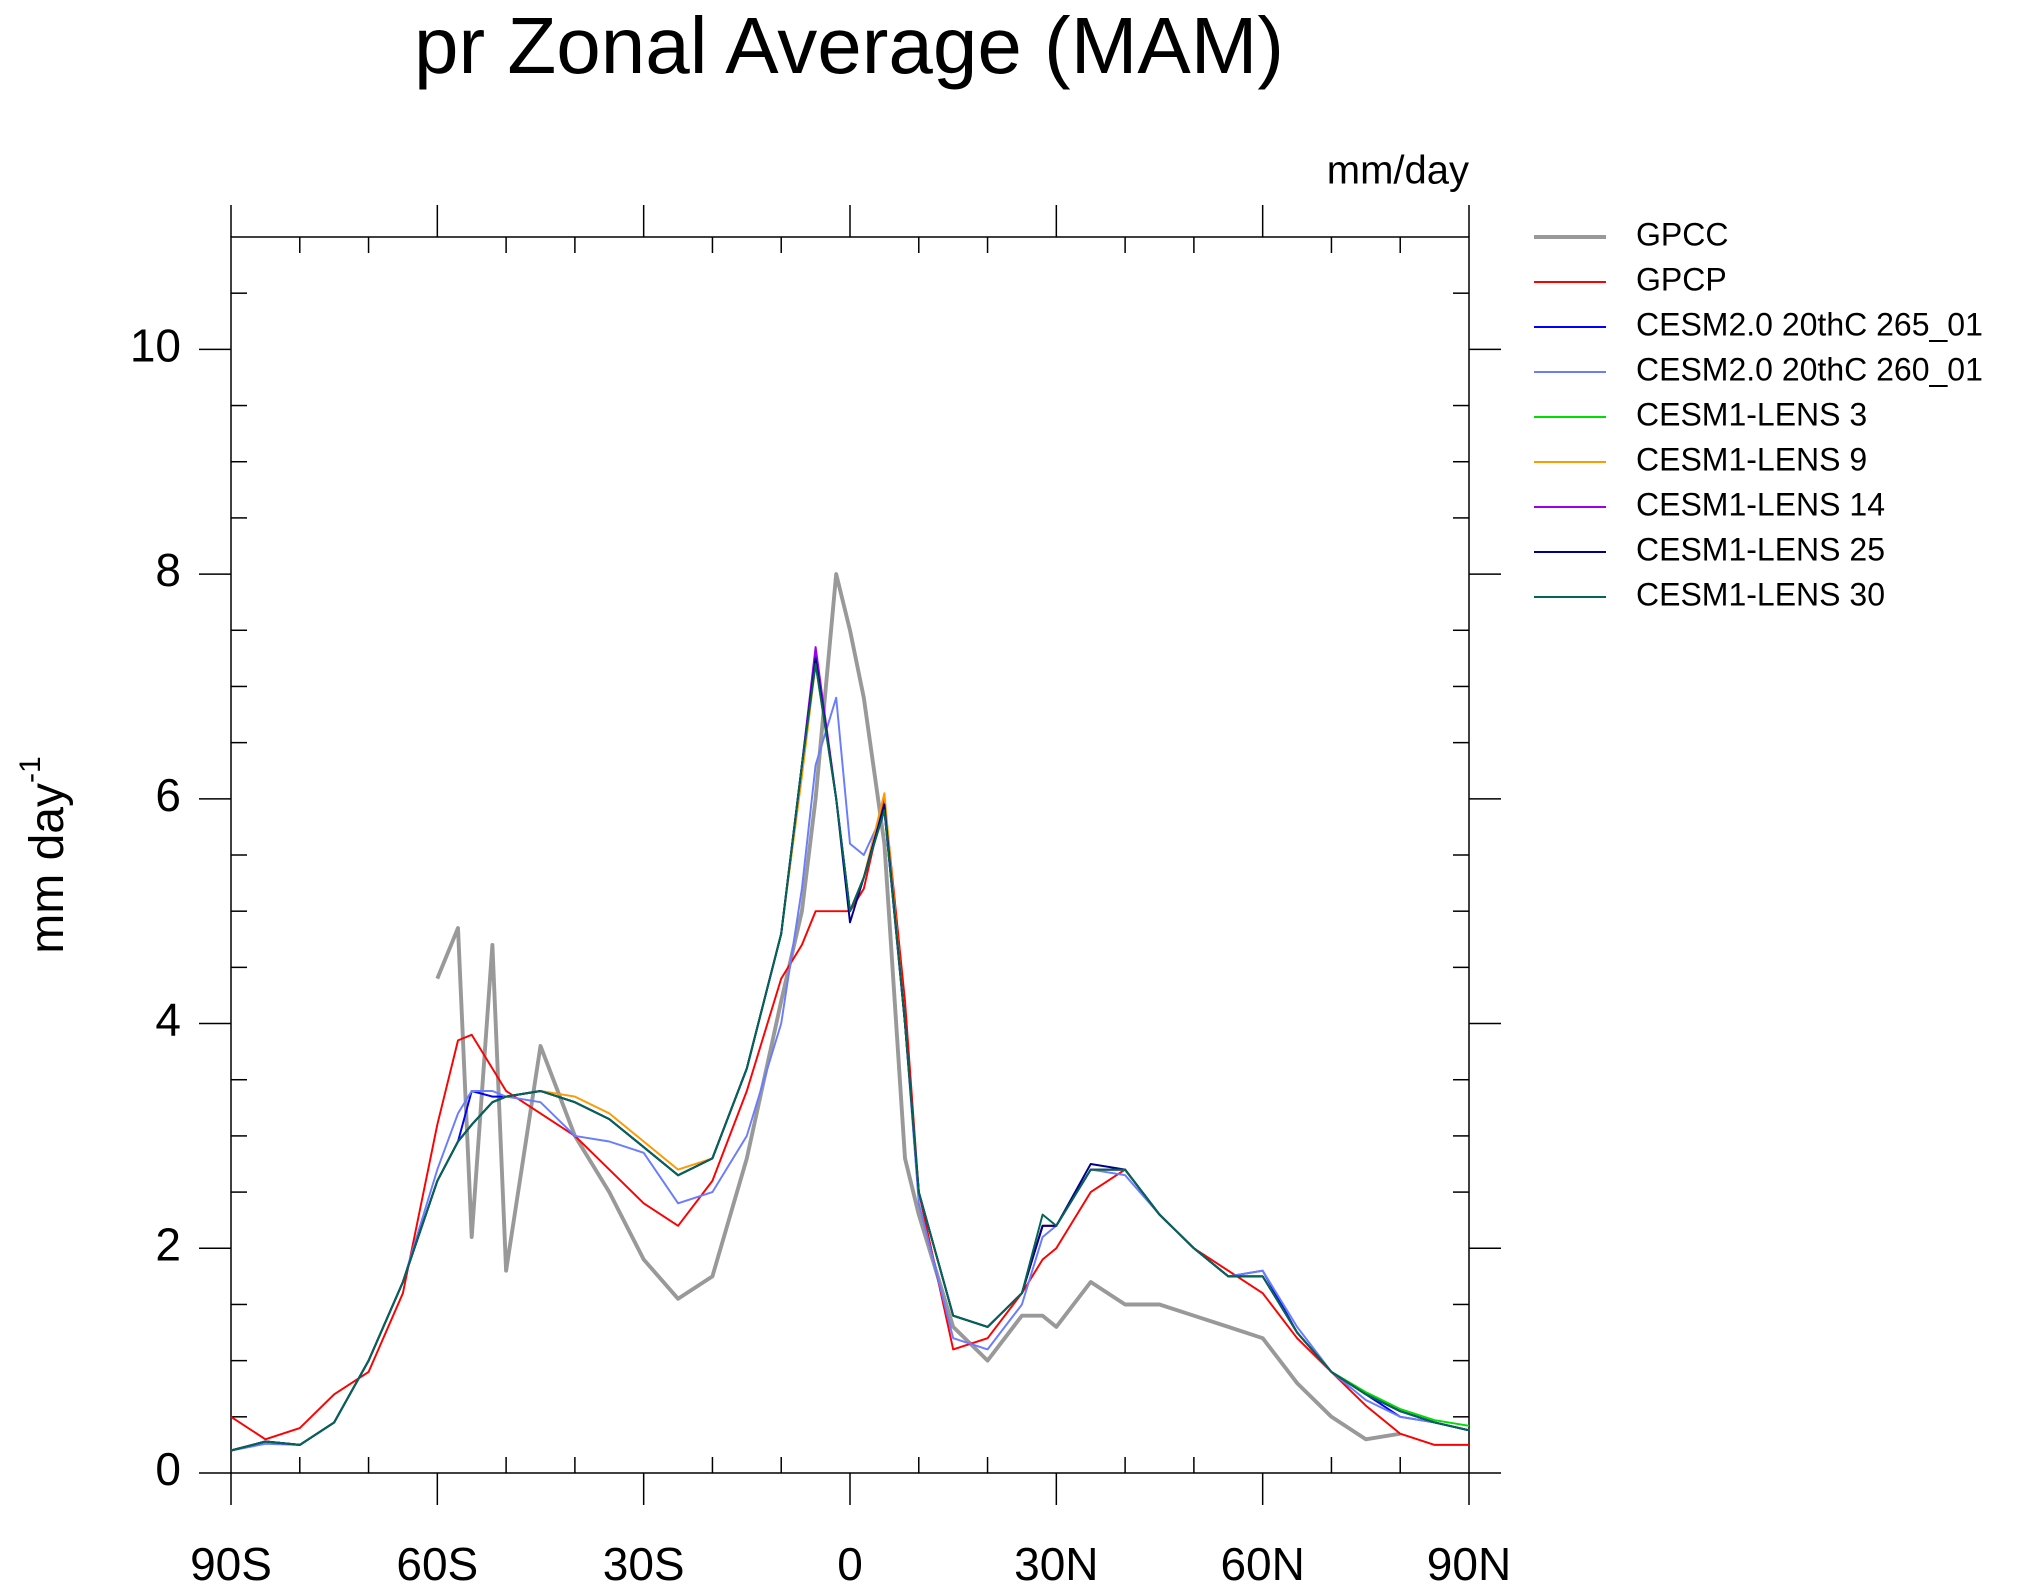 Image resolution: width=2038 pixels, height=1595 pixels. Describe the element at coordinates (168, 1020) in the screenshot. I see `y-tick-label: 4` at that location.